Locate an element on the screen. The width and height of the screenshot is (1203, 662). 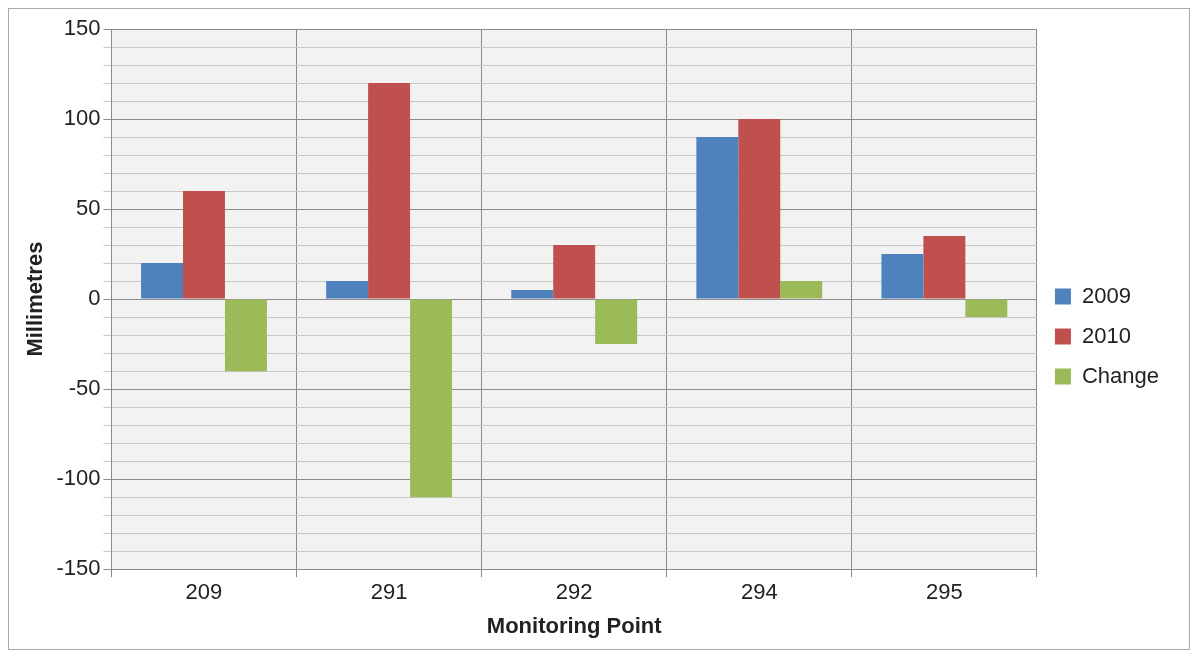
x-axis-title: Monitoring Point is located at coordinates (574, 625).